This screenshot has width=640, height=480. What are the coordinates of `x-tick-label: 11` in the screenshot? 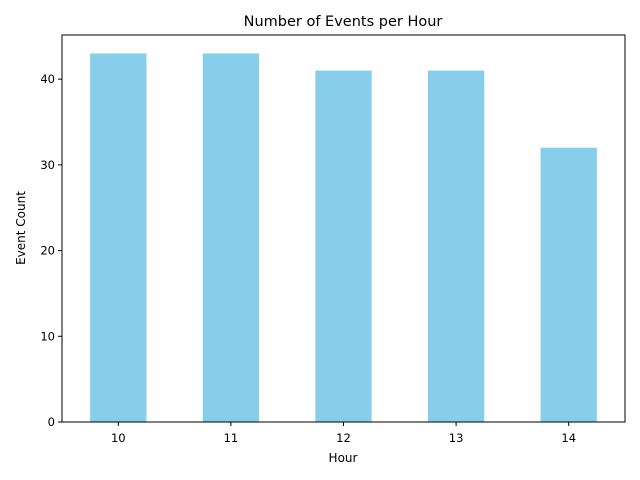 It's located at (231, 438).